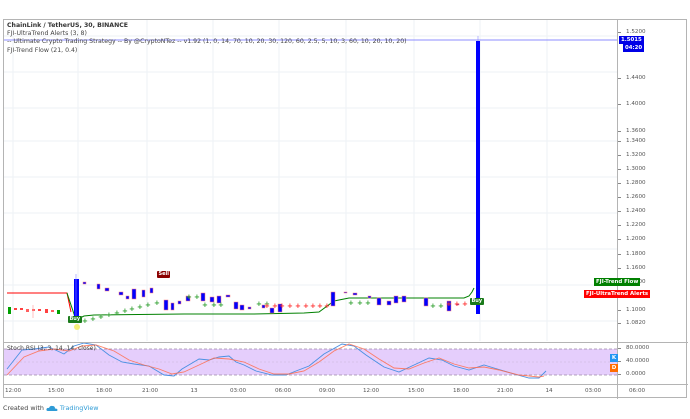 The height and width of the screenshot is (419, 690). Describe the element at coordinates (633, 361) in the screenshot. I see `rsi-tick: 40.0000` at that location.